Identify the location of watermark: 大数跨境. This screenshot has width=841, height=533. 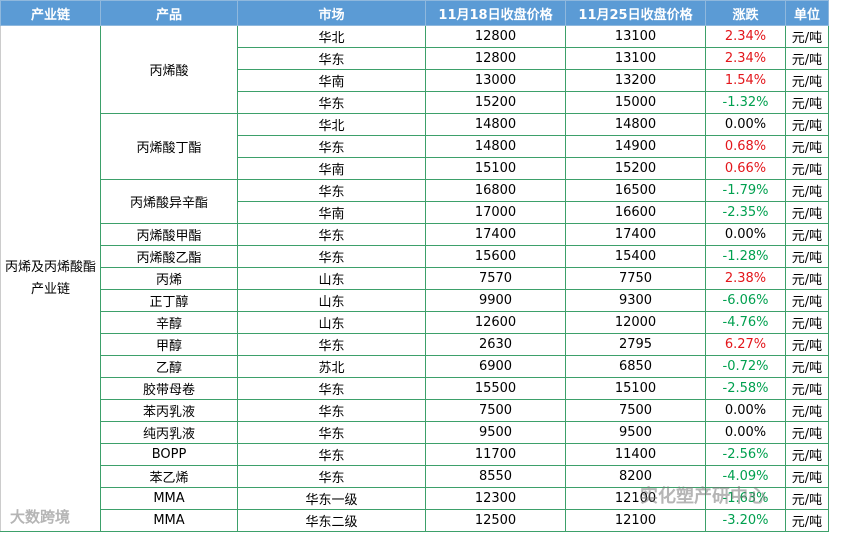
(40, 517).